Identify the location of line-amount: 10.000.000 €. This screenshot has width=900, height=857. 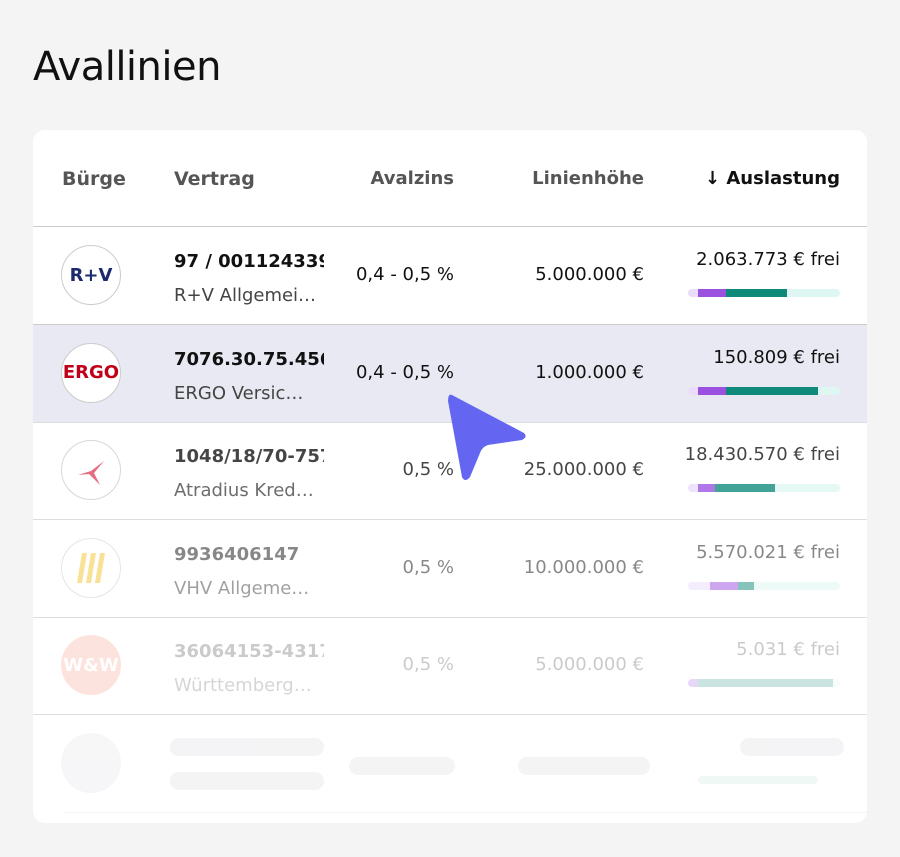
(583, 567).